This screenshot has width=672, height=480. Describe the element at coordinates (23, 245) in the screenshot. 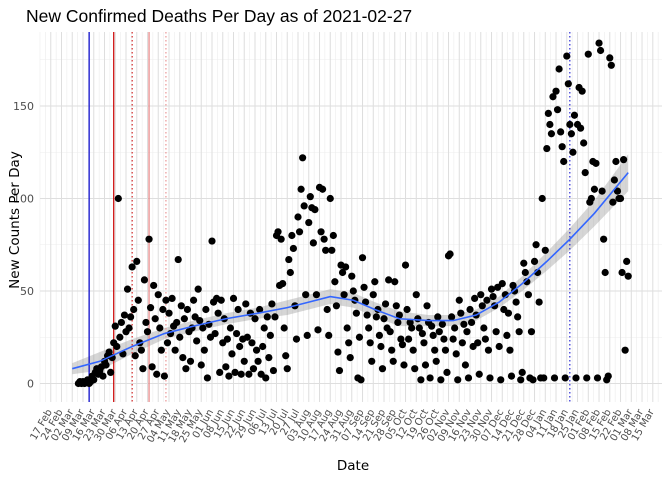

I see `y-tick-labels: 0 50 100 150` at that location.